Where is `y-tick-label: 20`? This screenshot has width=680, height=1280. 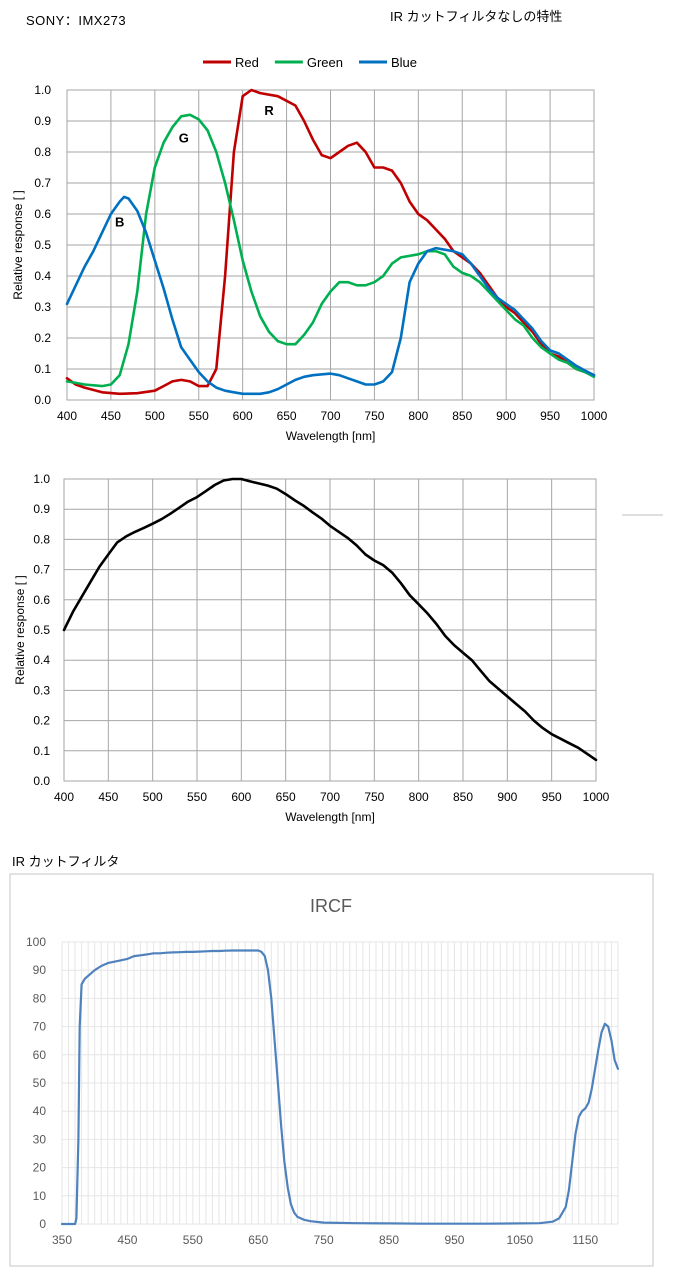
y-tick-label: 20 is located at coordinates (40, 1168).